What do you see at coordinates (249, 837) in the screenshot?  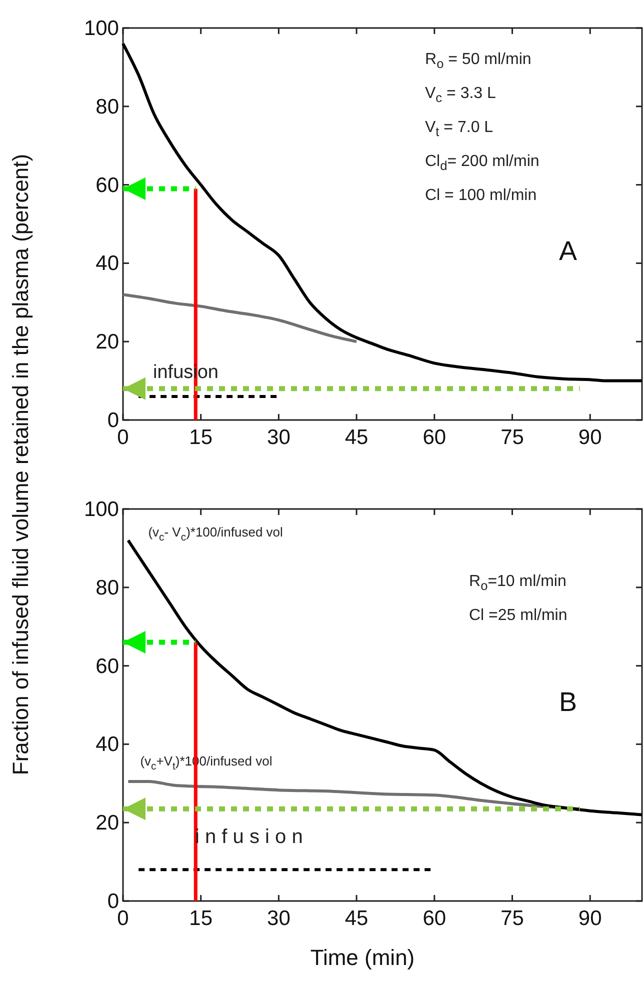 I see `annotation: i n f u s i o n` at bounding box center [249, 837].